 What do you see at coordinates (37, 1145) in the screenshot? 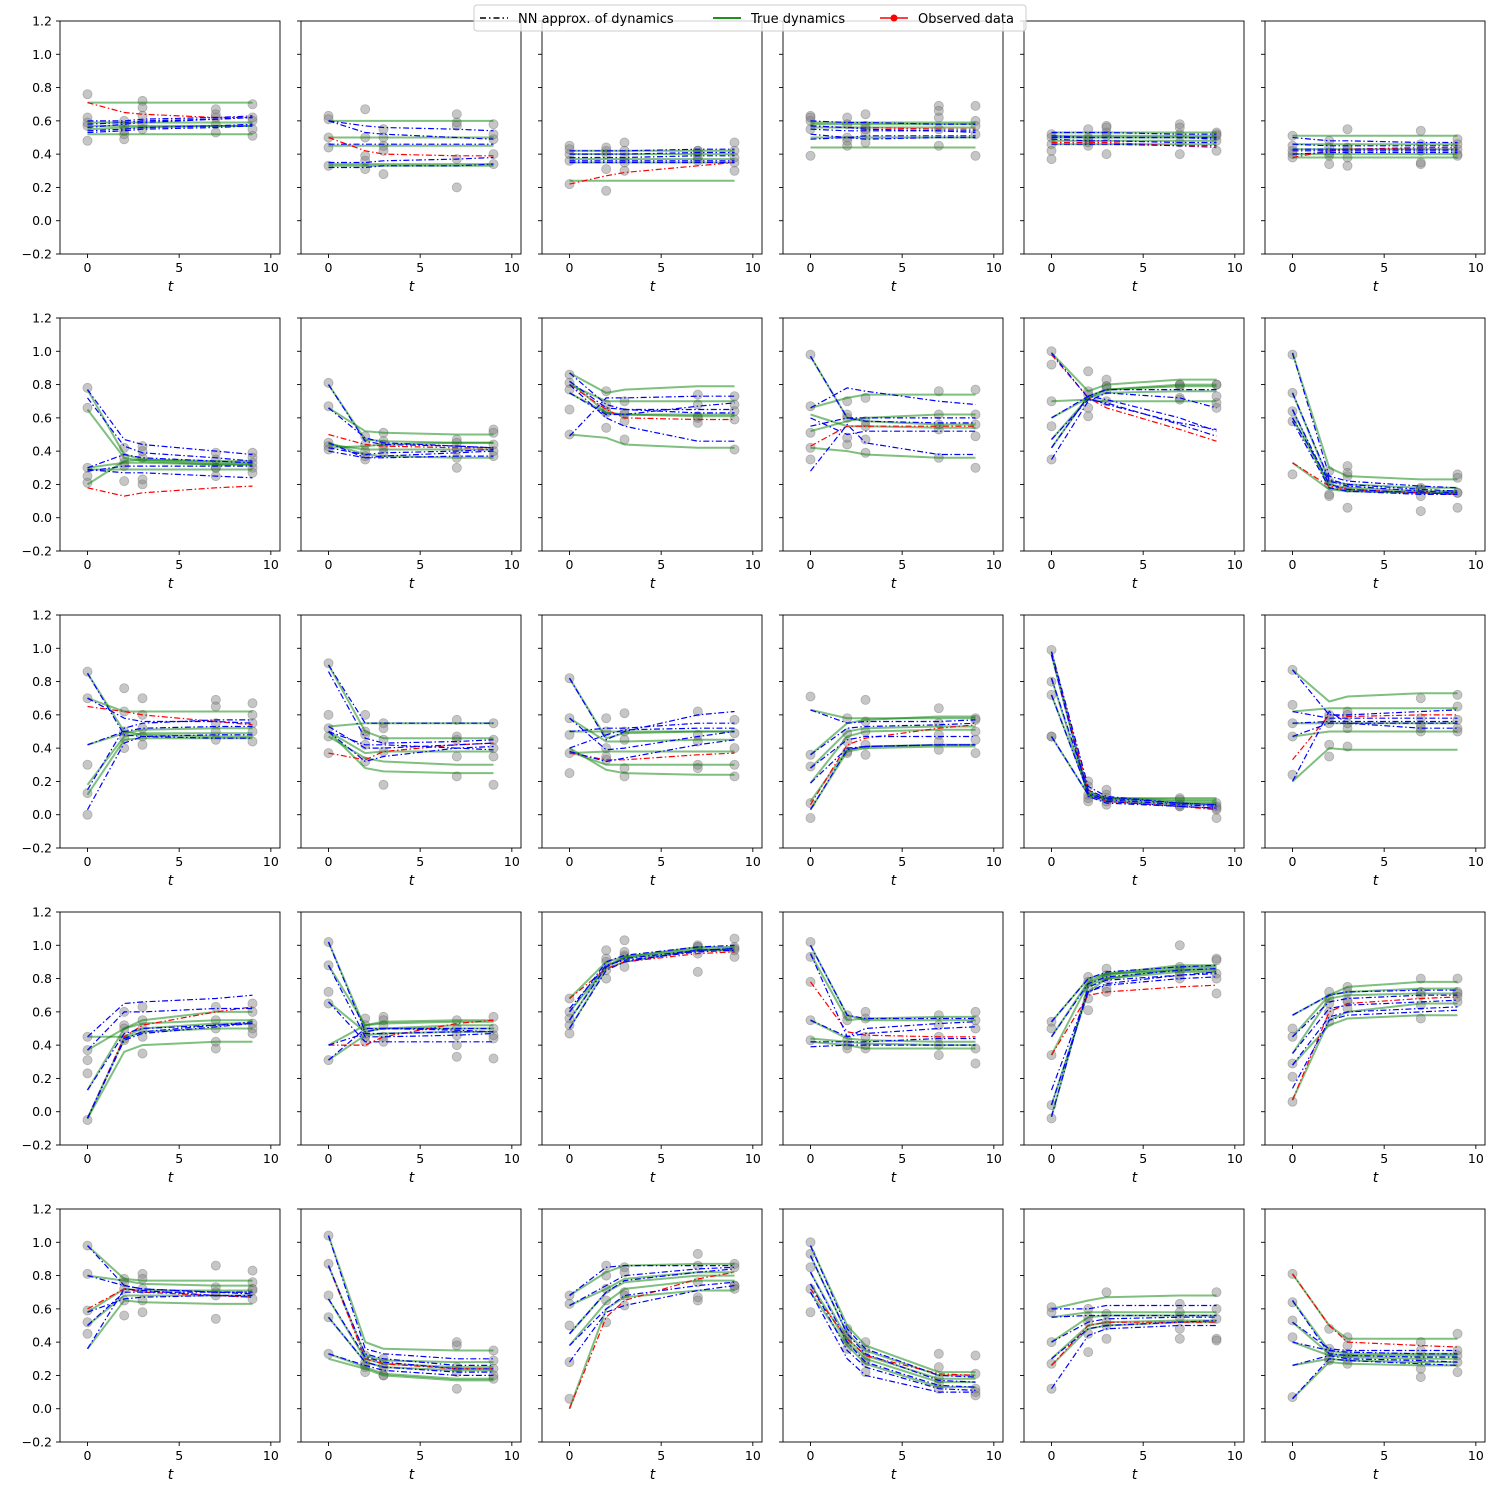
I see `y-tick-label: −0.2` at bounding box center [37, 1145].